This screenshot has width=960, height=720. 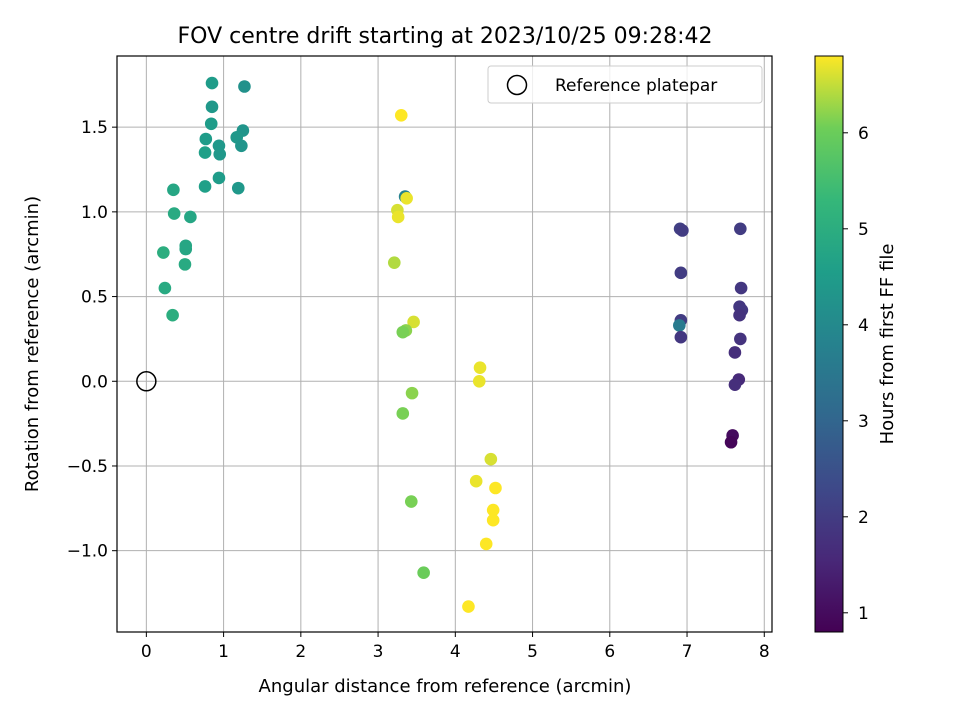 I want to click on y-tick-label: 0.0, so click(x=94, y=382).